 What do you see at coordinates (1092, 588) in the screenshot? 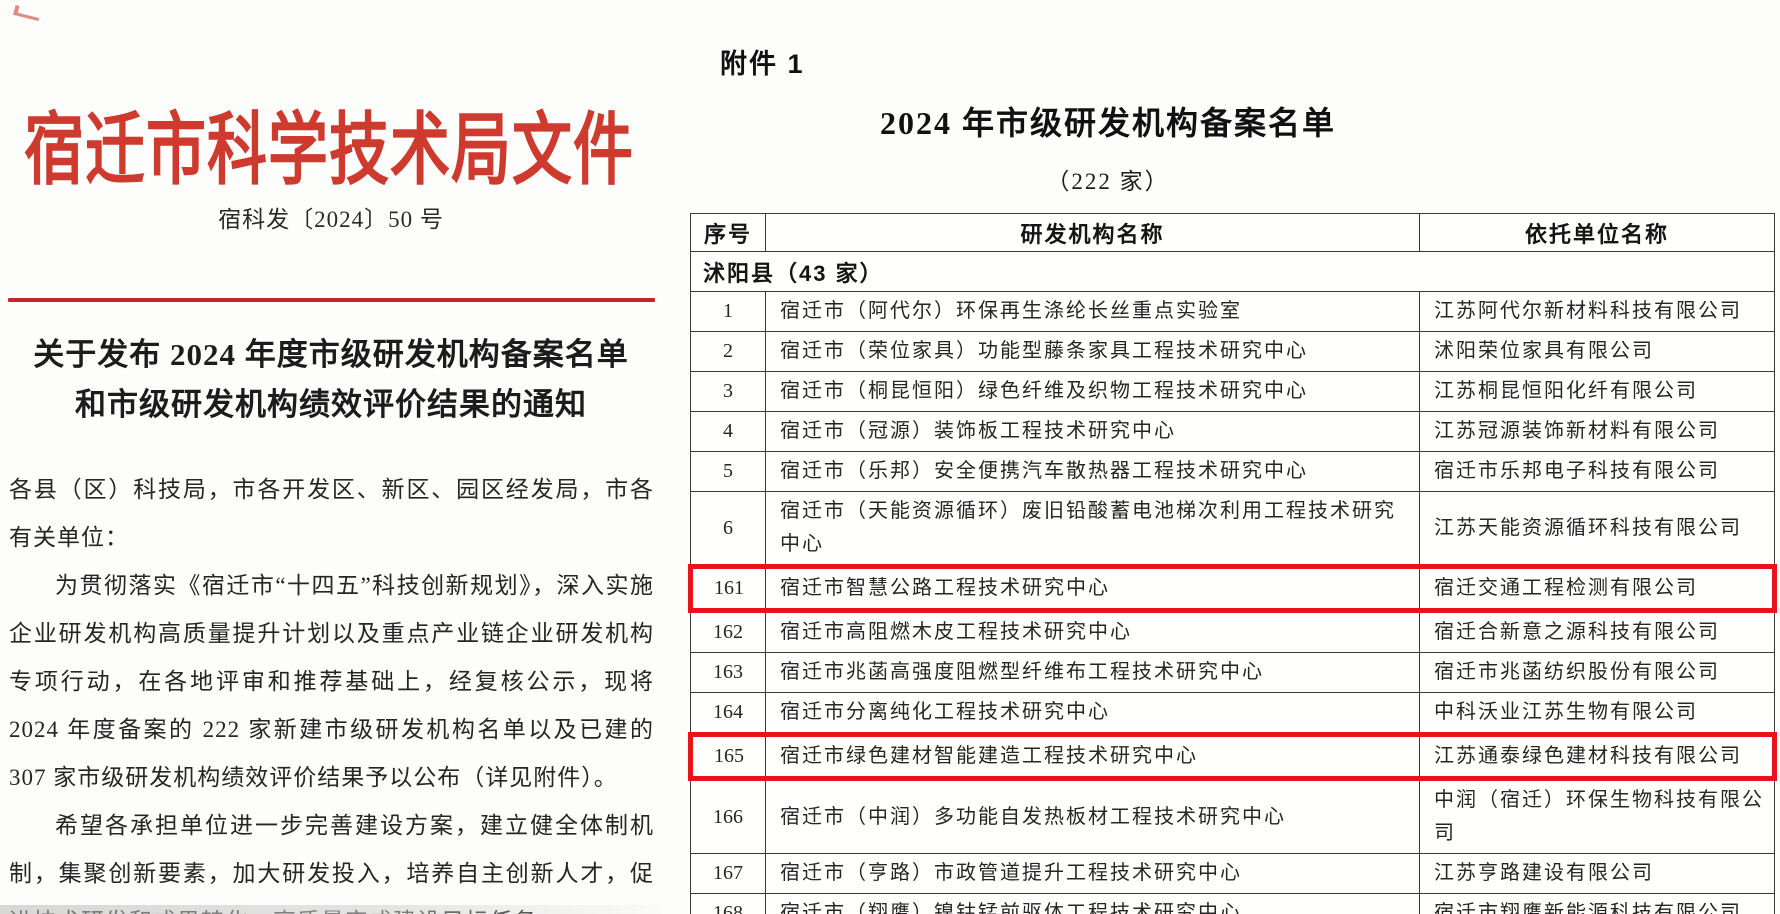
I see `cell-institution-name: 宿迁市智慧公路工程技术研究中心` at bounding box center [1092, 588].